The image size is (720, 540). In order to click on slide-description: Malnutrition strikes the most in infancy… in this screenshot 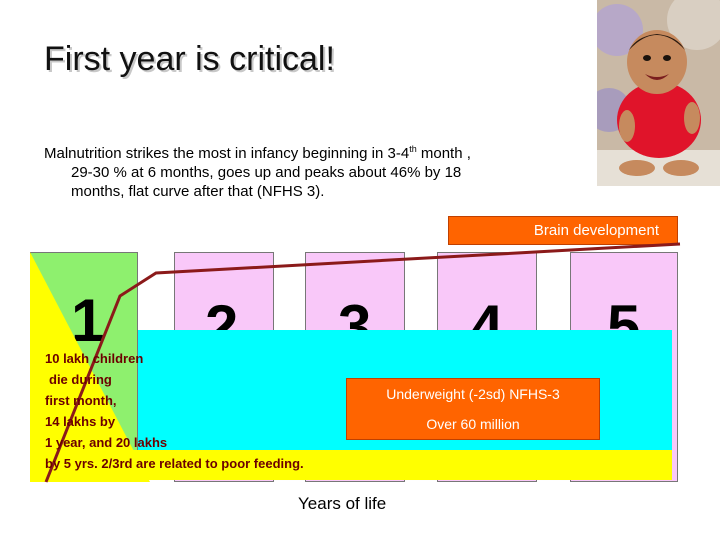, I will do `click(314, 170)`.